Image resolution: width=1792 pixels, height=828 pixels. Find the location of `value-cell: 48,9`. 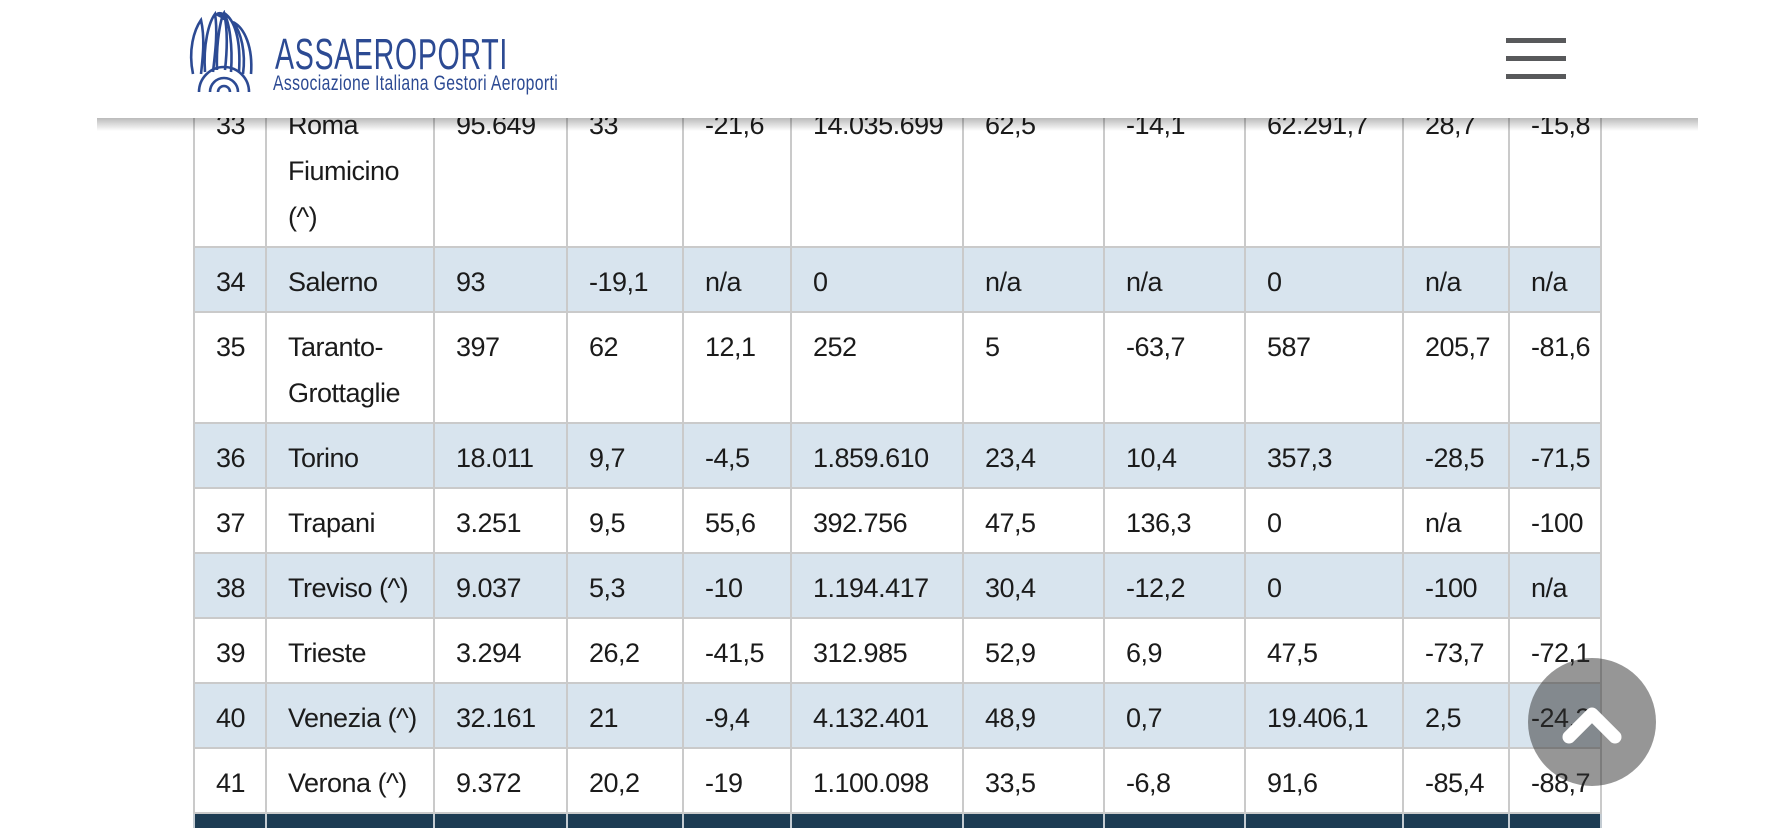

value-cell: 48,9 is located at coordinates (1033, 715).